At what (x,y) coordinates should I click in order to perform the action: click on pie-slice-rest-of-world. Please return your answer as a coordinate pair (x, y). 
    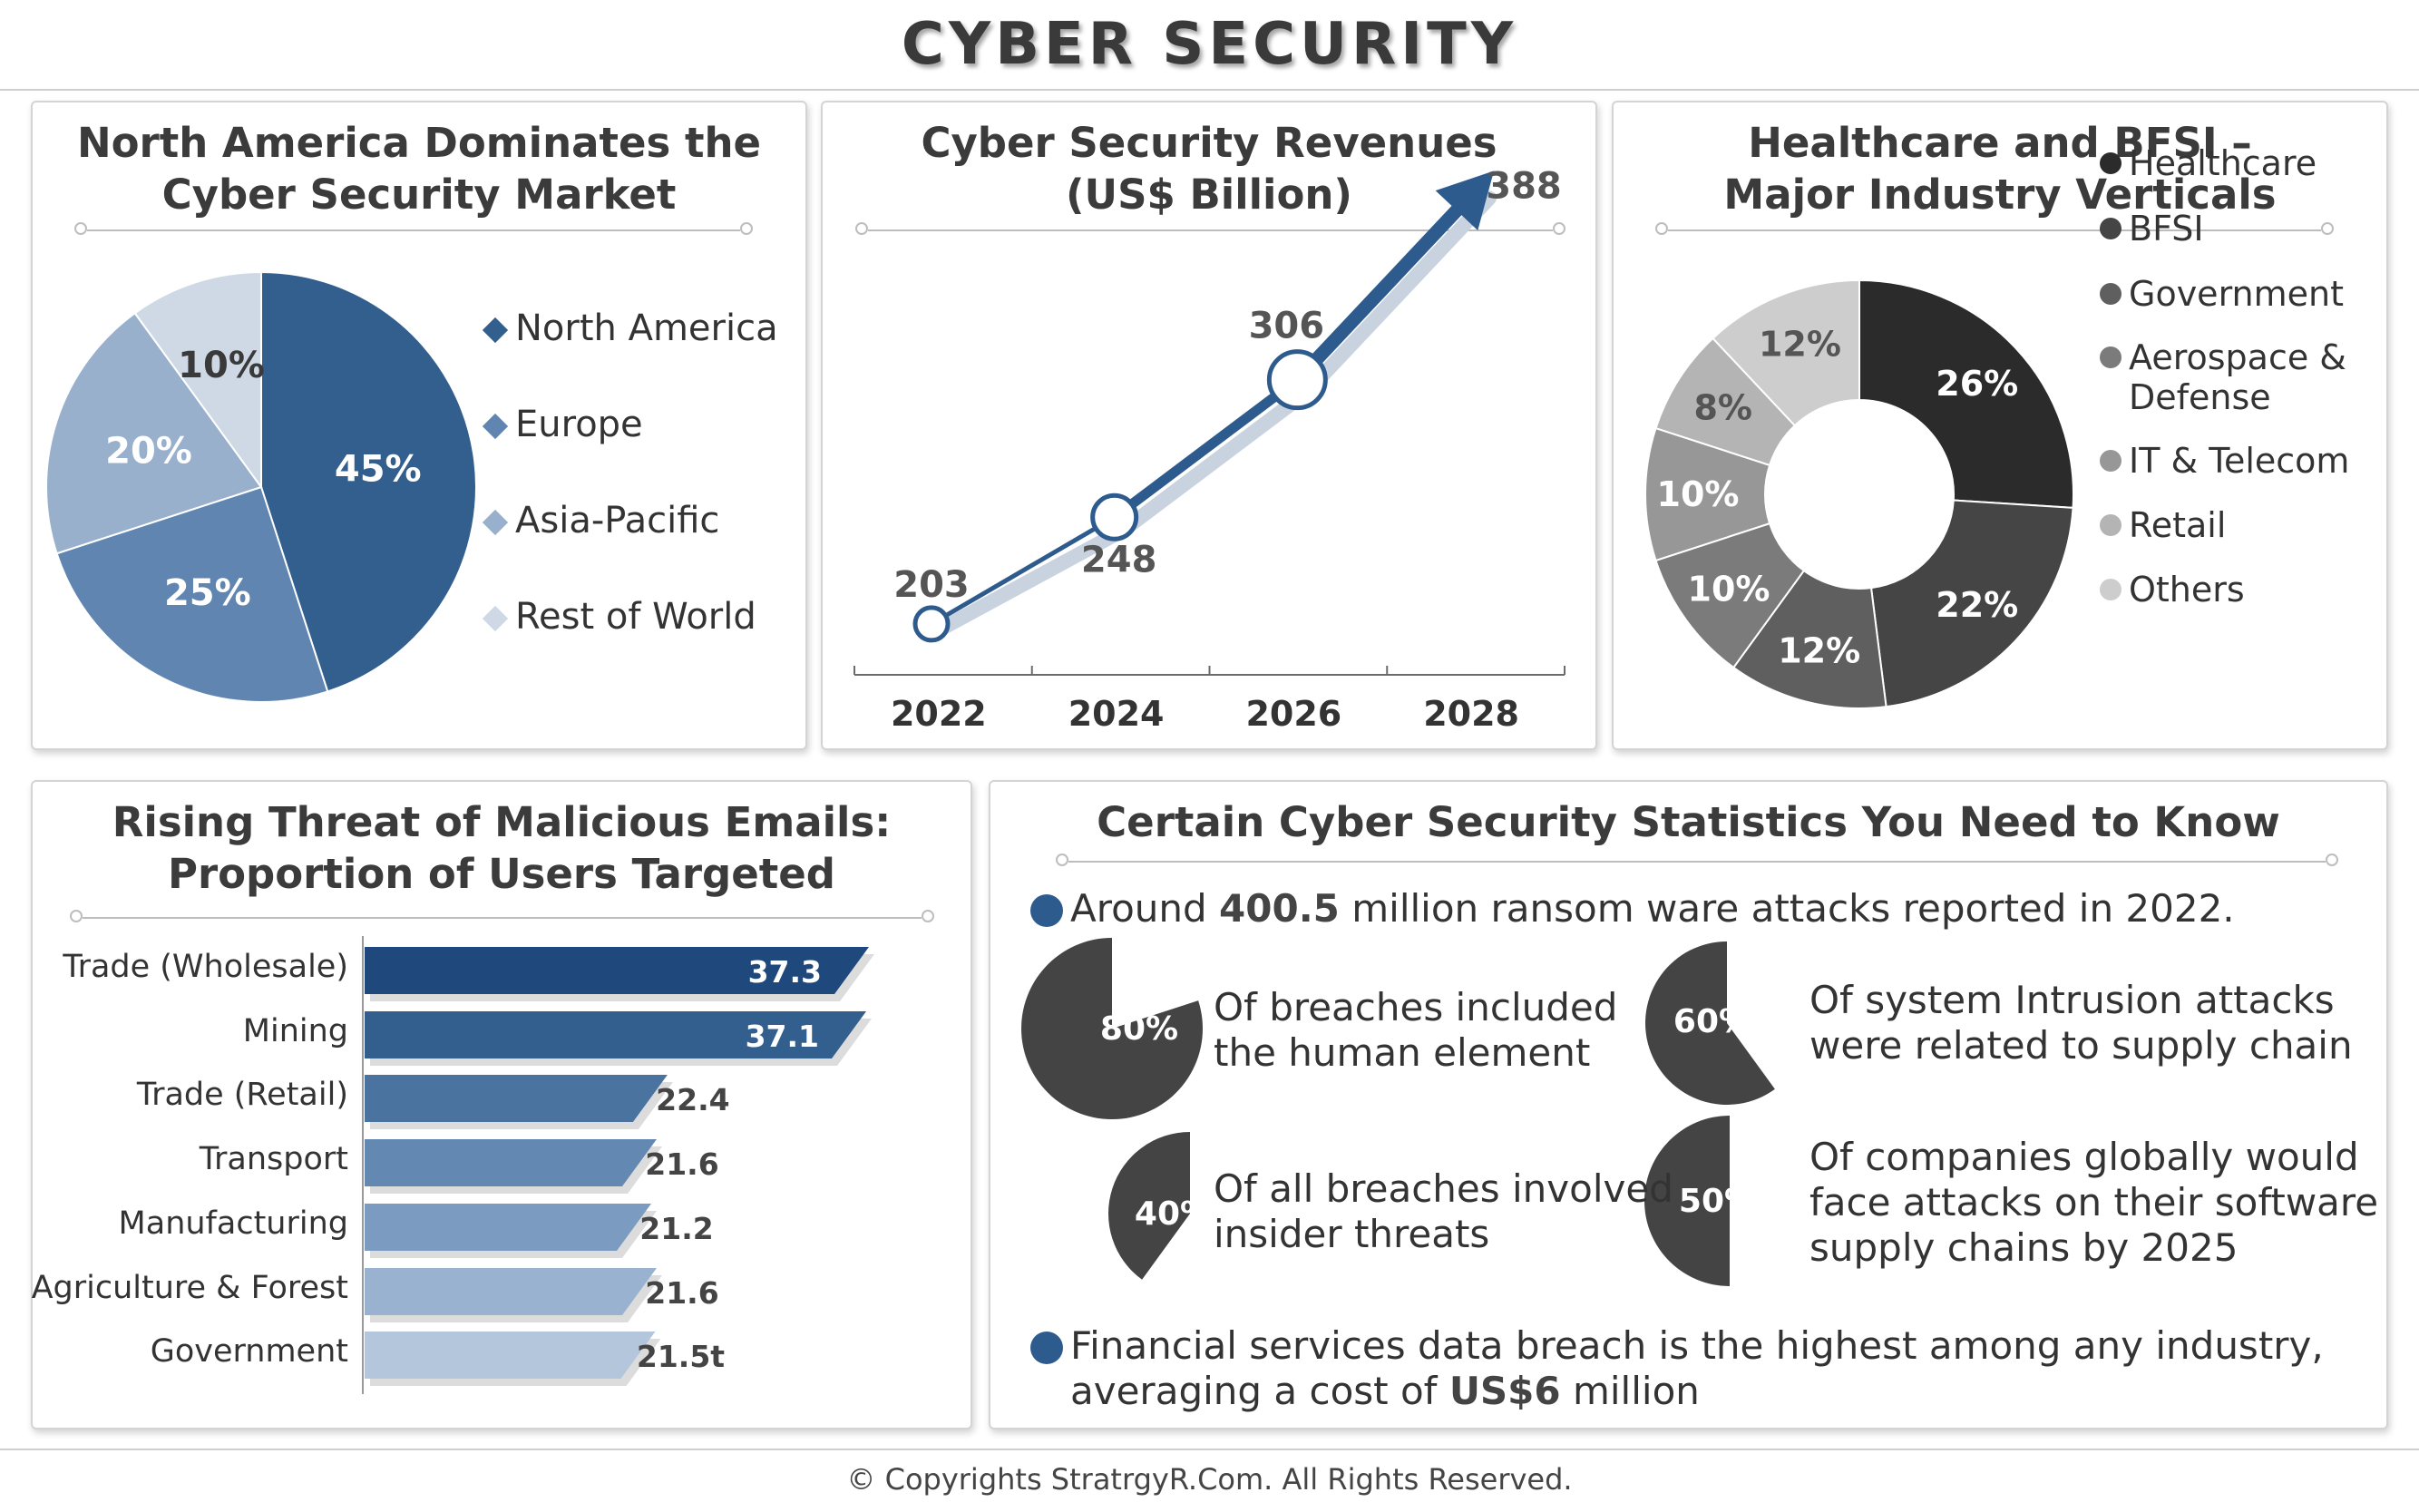
    Looking at the image, I should click on (197, 380).